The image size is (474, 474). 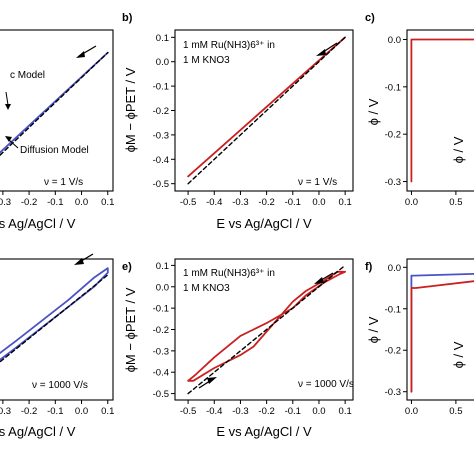 I want to click on ytick-label-c-0: 0.0, so click(x=394, y=40).